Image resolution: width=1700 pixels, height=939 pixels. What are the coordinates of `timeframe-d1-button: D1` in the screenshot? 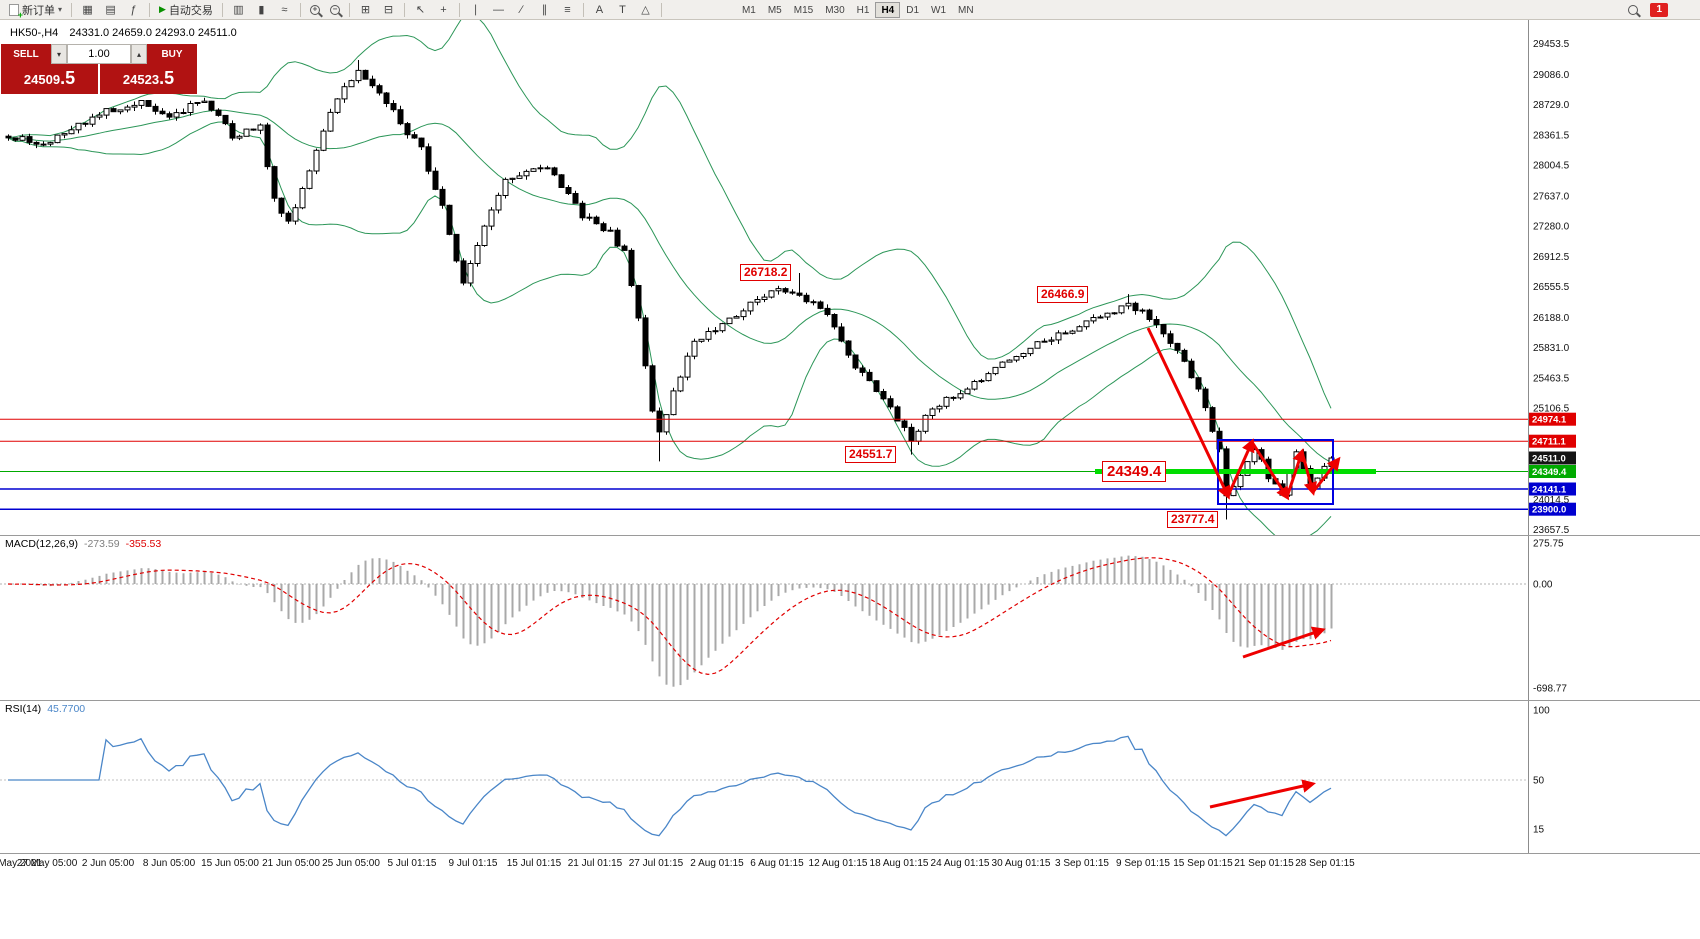 It's located at (913, 10).